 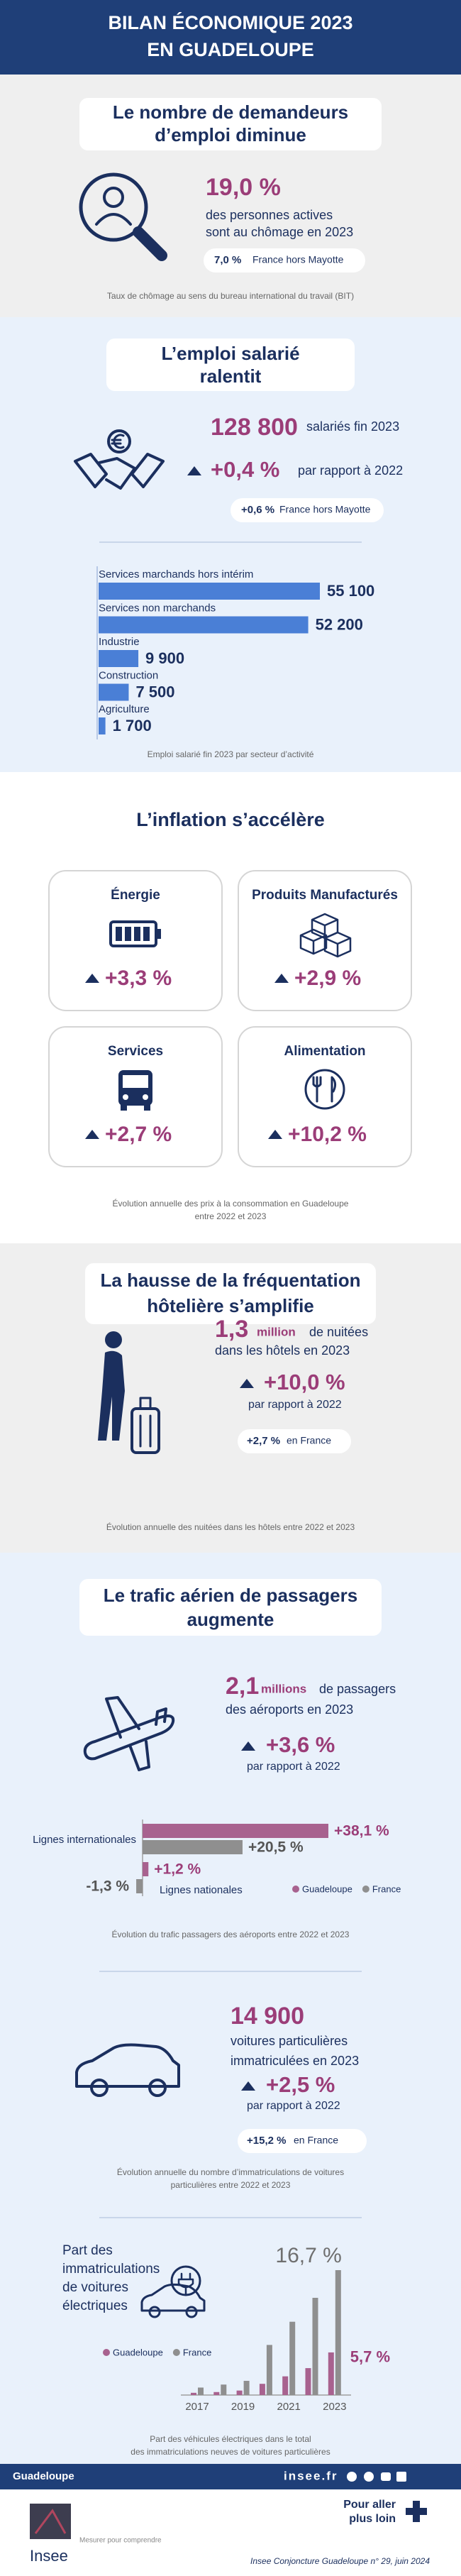 What do you see at coordinates (135, 895) in the screenshot?
I see `card-label: Énergie` at bounding box center [135, 895].